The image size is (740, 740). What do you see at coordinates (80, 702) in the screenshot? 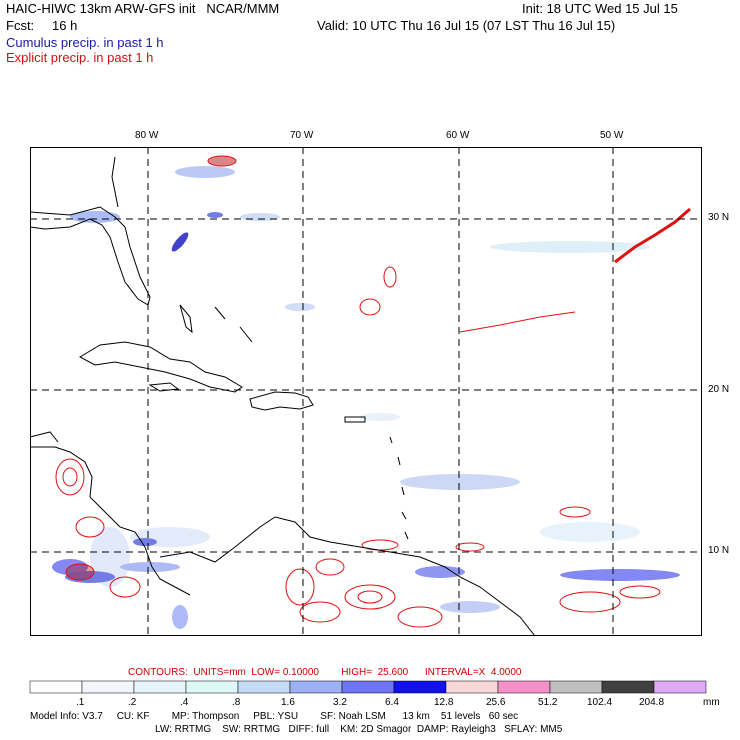
I see `colorbar-label: .1` at bounding box center [80, 702].